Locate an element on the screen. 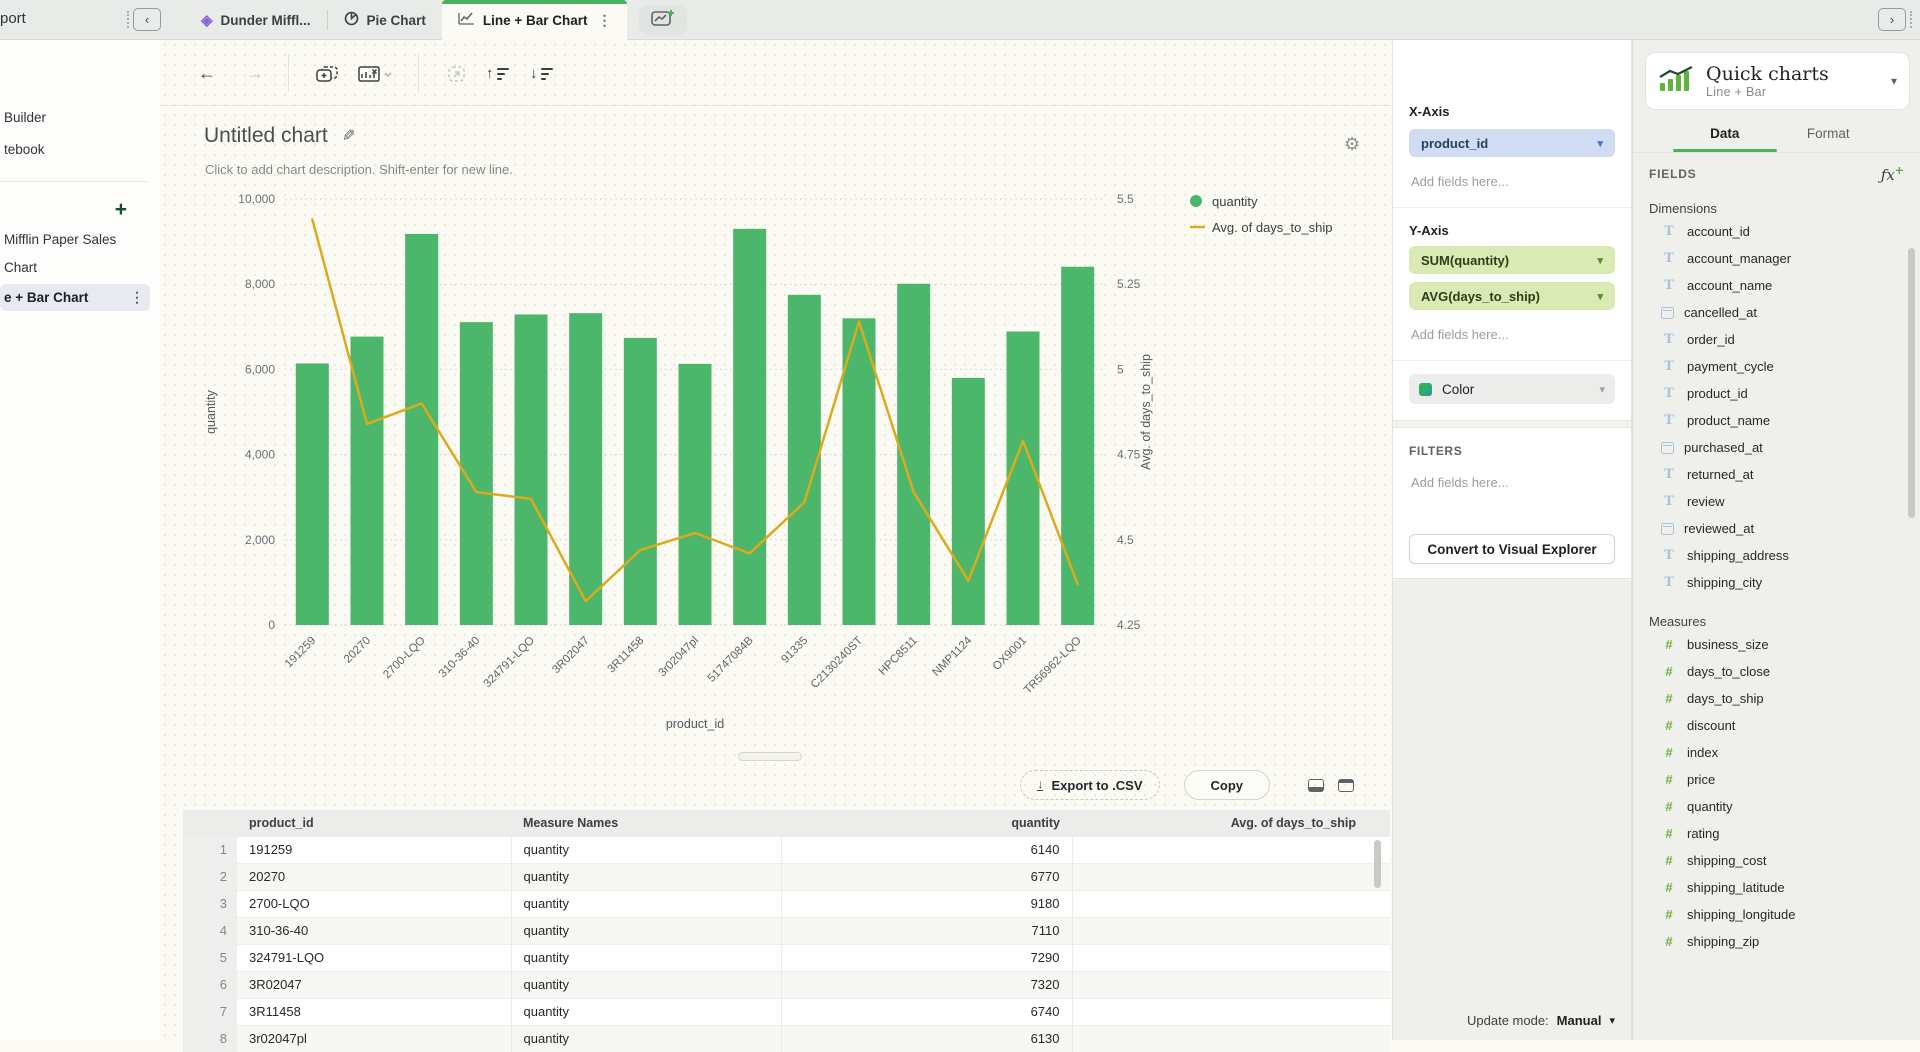 This screenshot has height=1052, width=1920. dimension-item: account_name is located at coordinates (1776, 285).